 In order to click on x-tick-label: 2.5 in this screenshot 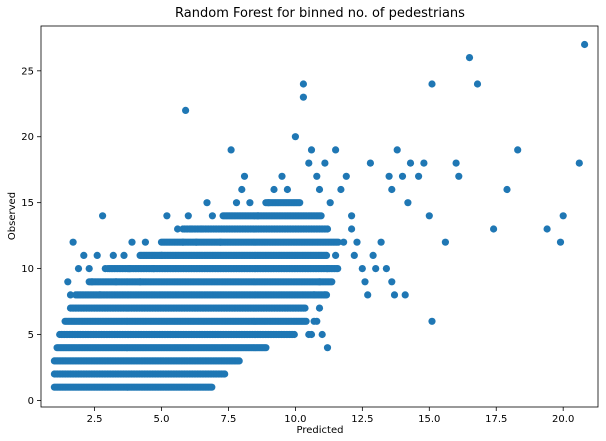, I will do `click(95, 419)`.